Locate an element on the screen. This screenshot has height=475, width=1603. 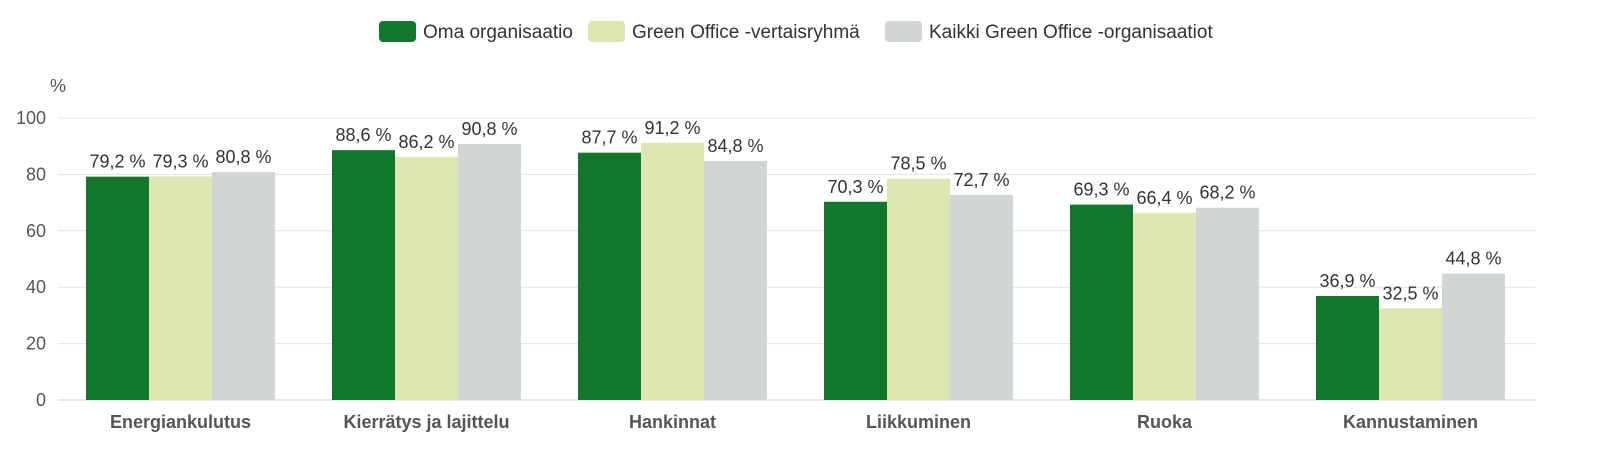
value-label-4-2: 78,5 % is located at coordinates (918, 164).